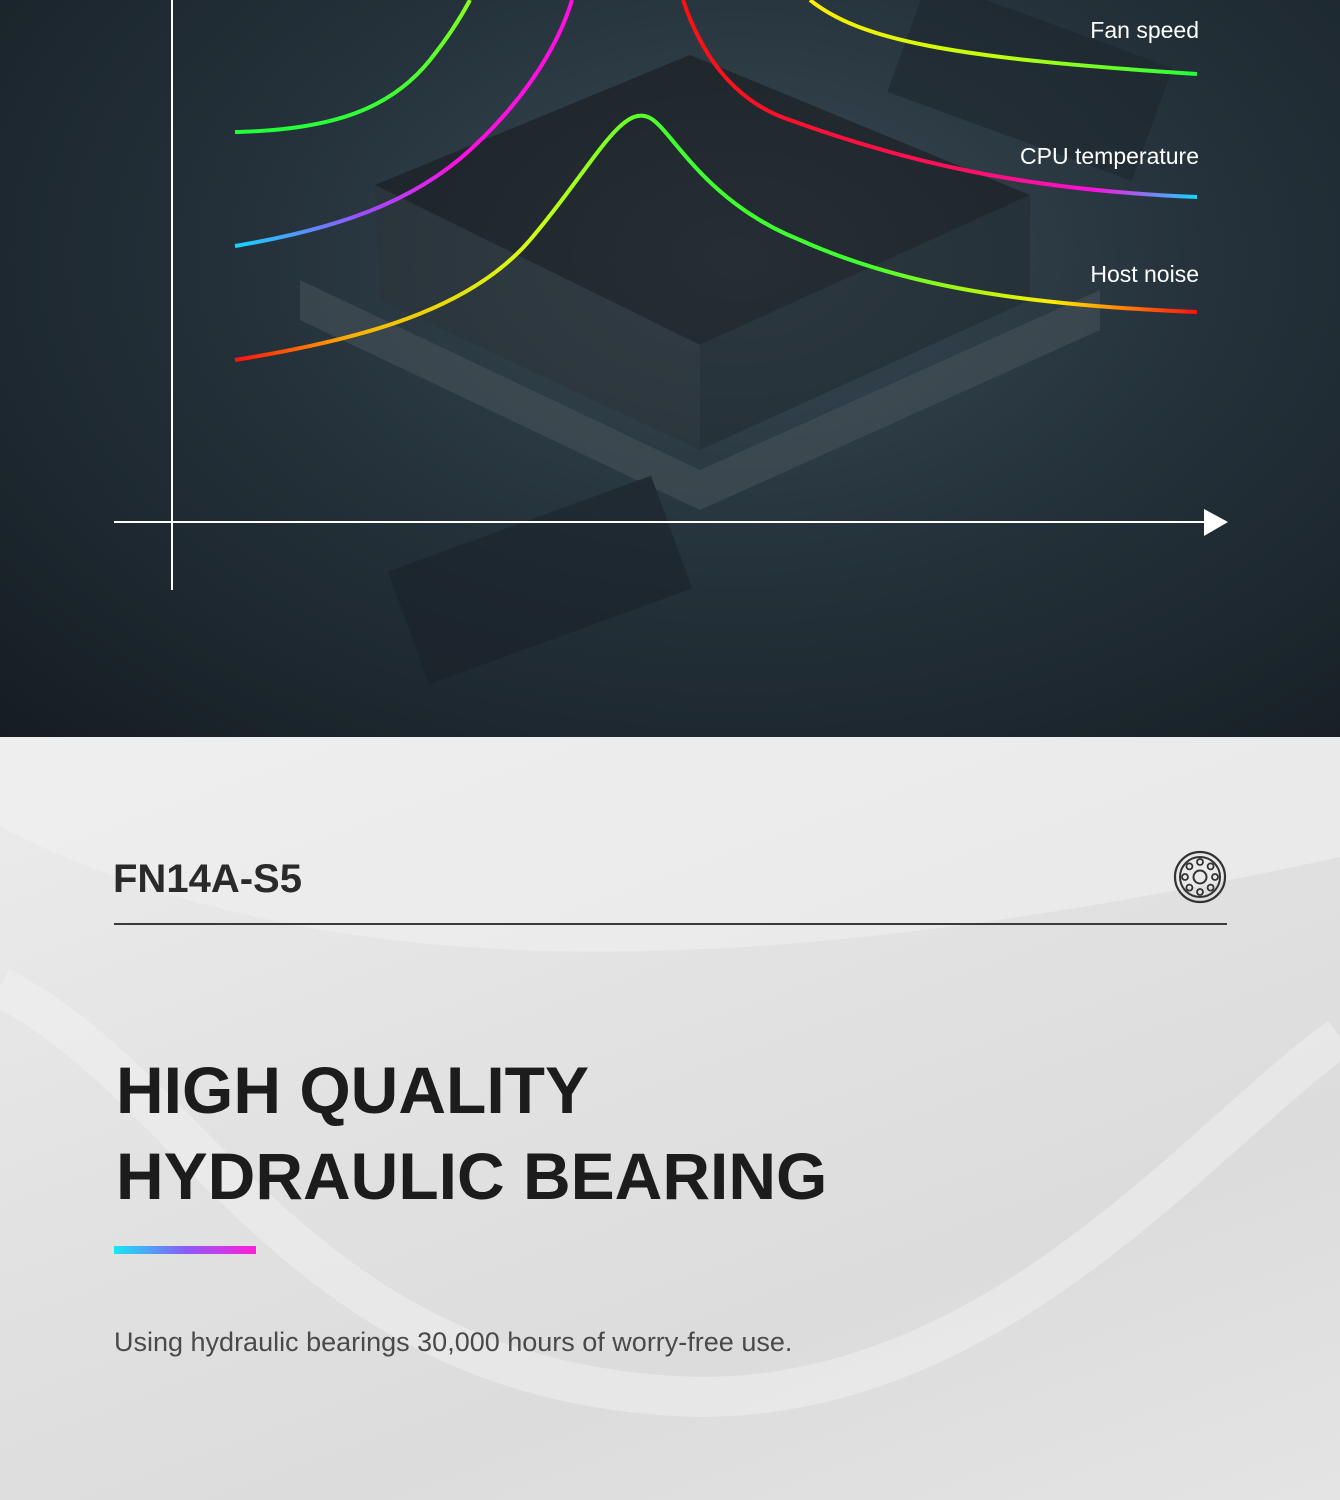 The height and width of the screenshot is (1500, 1340). What do you see at coordinates (207, 879) in the screenshot?
I see `model-number: FN14A-S5` at bounding box center [207, 879].